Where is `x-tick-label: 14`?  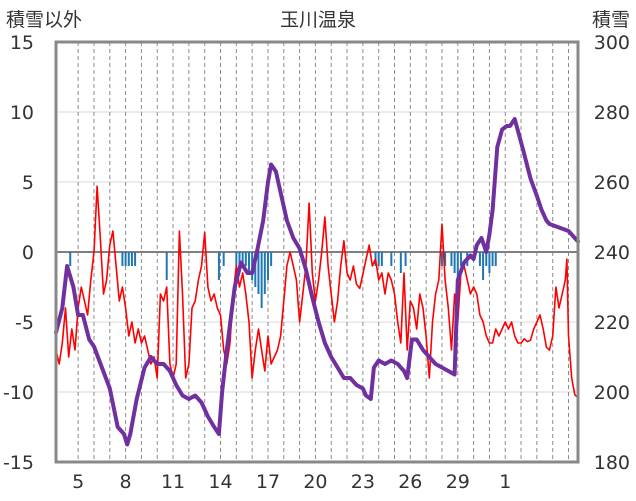
x-tick-label: 14 is located at coordinates (220, 482).